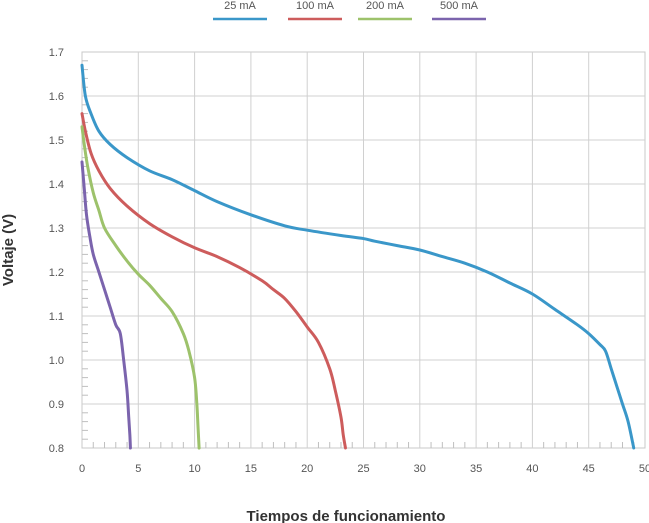  I want to click on x-tick-label: 20, so click(307, 469).